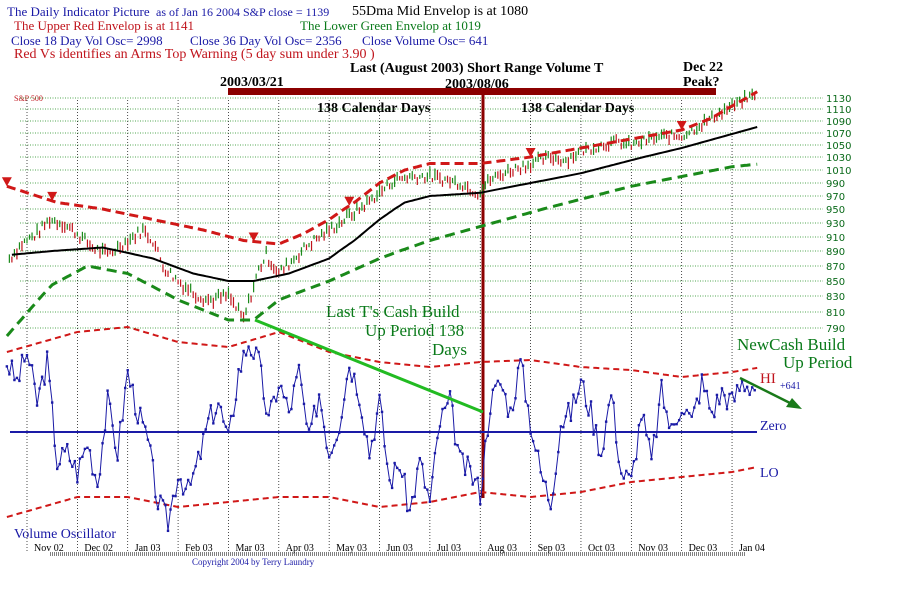 Image resolution: width=900 pixels, height=600 pixels. What do you see at coordinates (835, 197) in the screenshot?
I see `y-tick-label: 970` at bounding box center [835, 197].